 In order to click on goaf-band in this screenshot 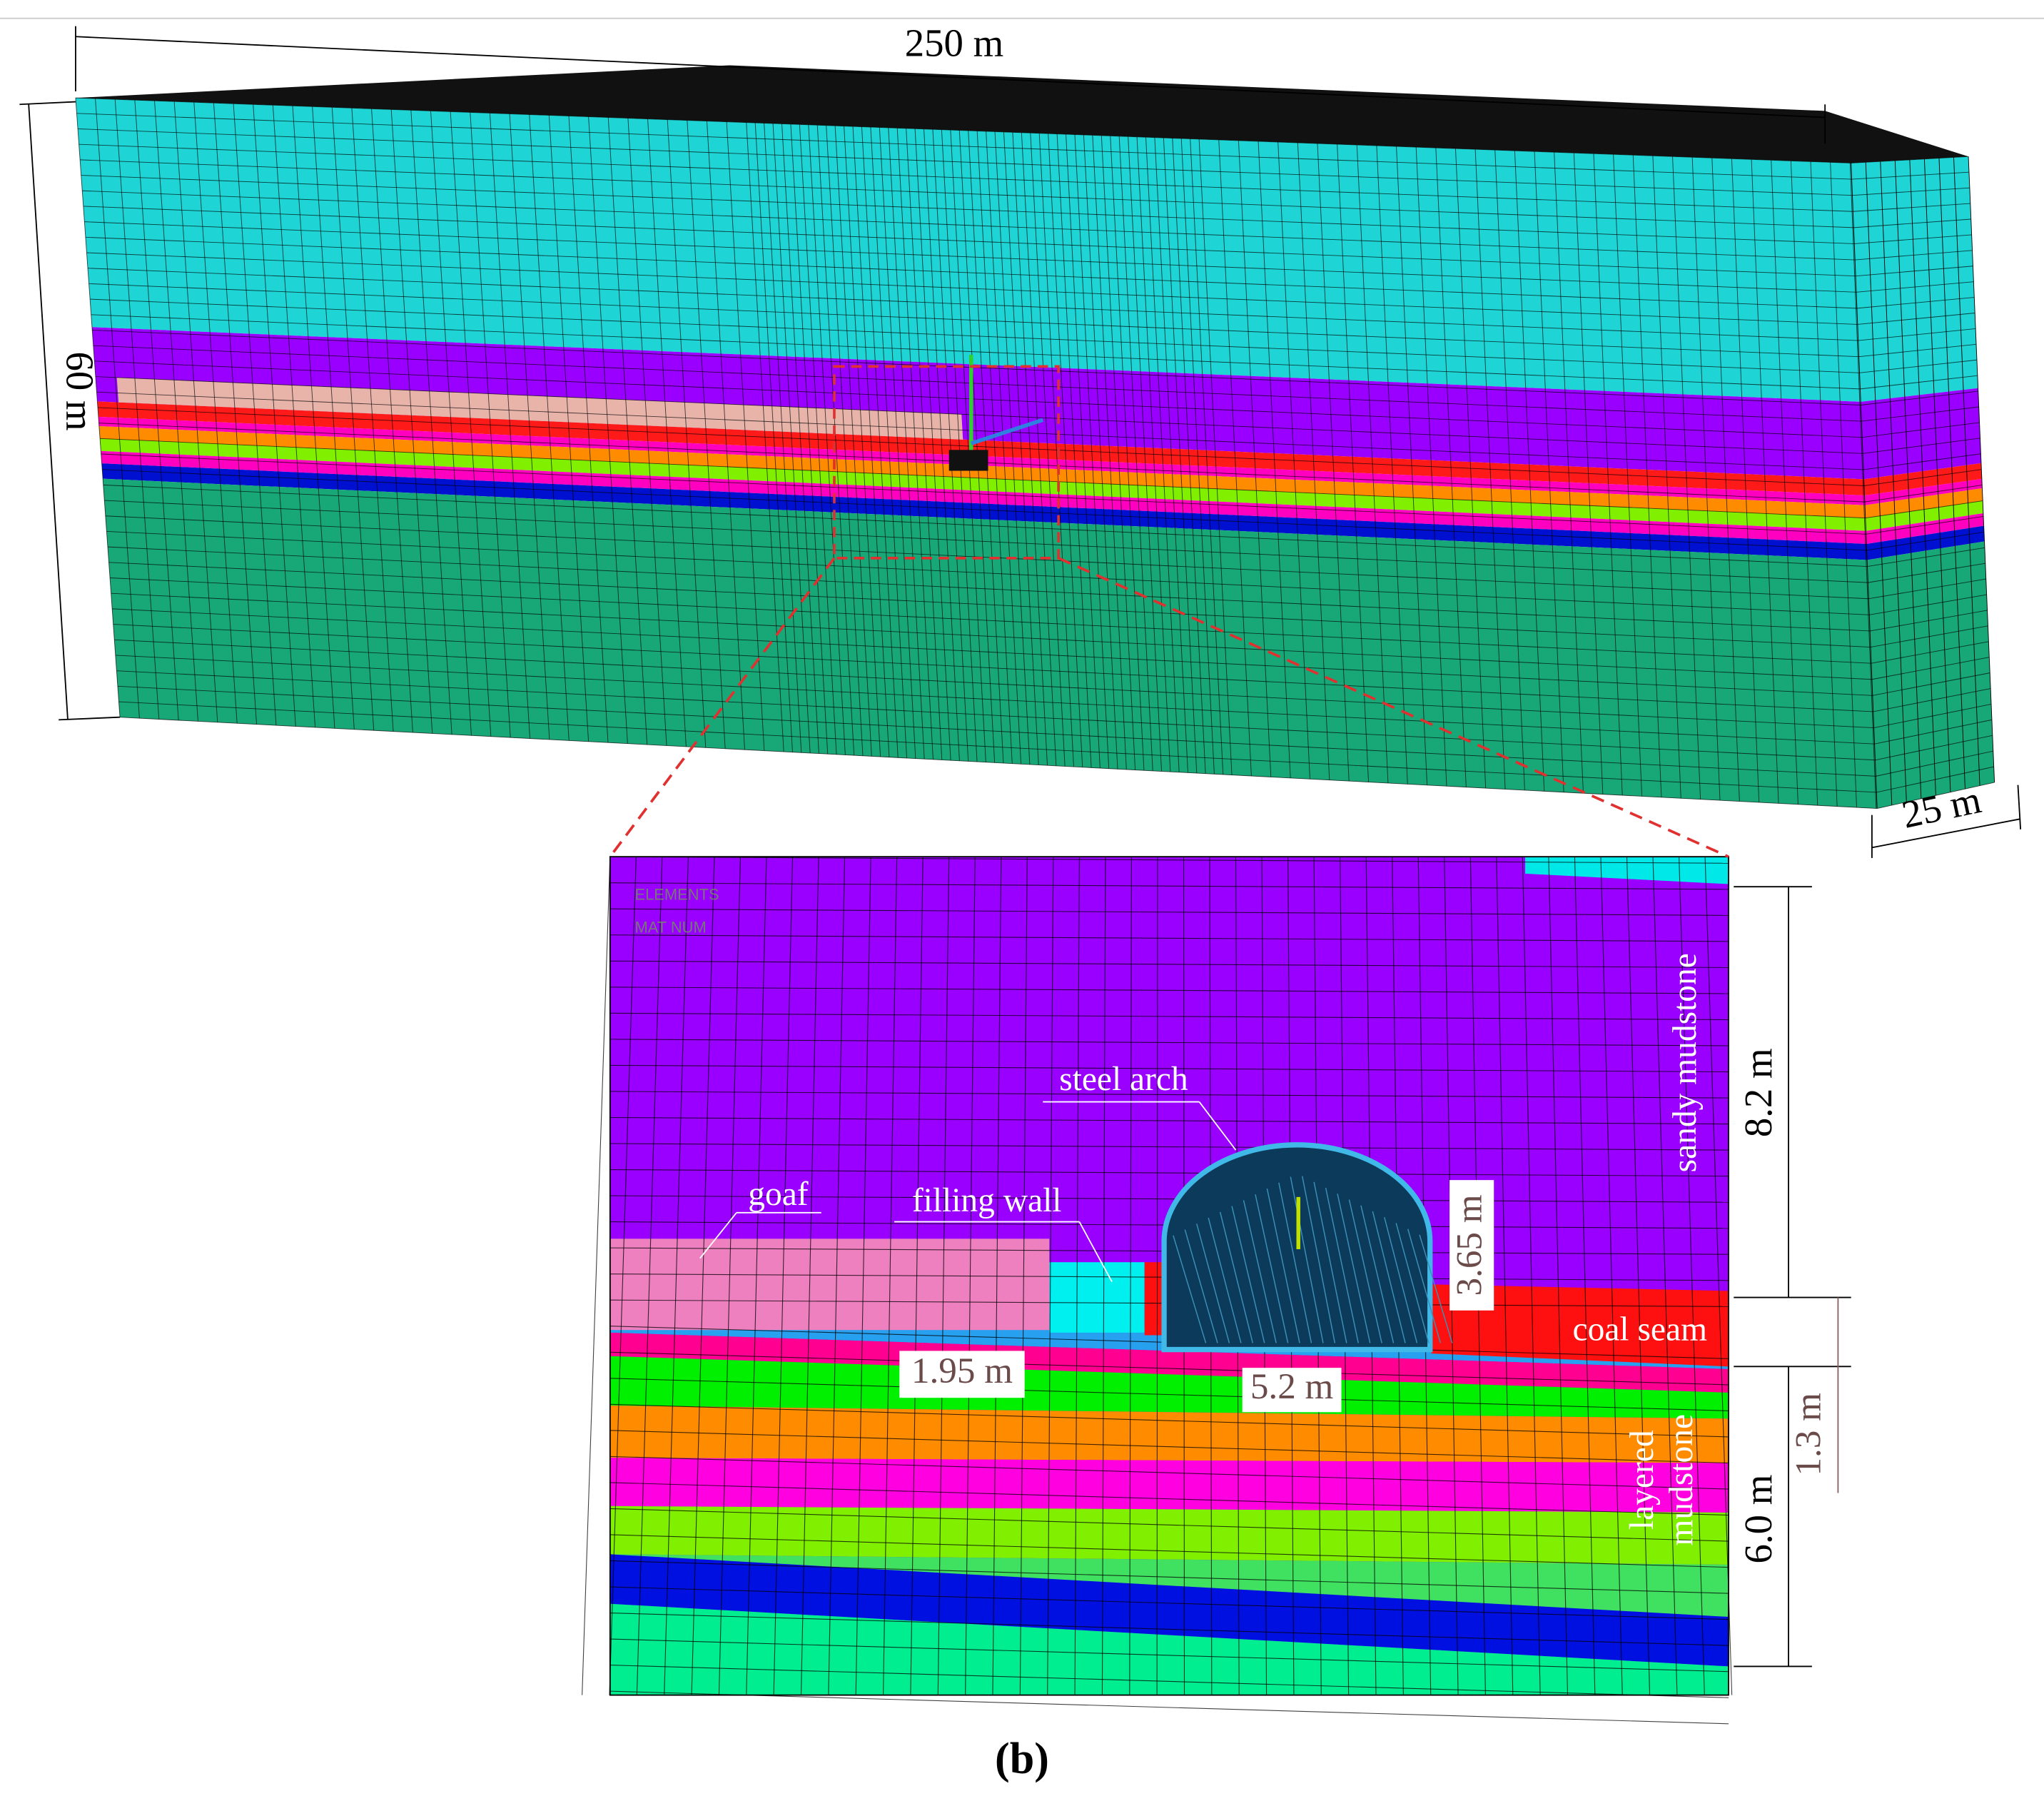, I will do `click(539, 409)`.